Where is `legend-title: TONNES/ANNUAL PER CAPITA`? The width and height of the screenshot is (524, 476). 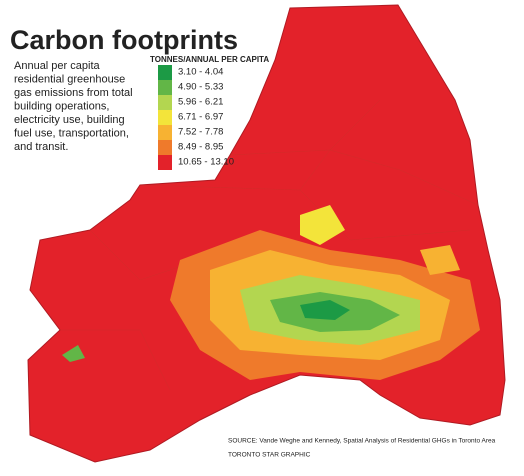
legend-title: TONNES/ANNUAL PER CAPITA is located at coordinates (209, 59).